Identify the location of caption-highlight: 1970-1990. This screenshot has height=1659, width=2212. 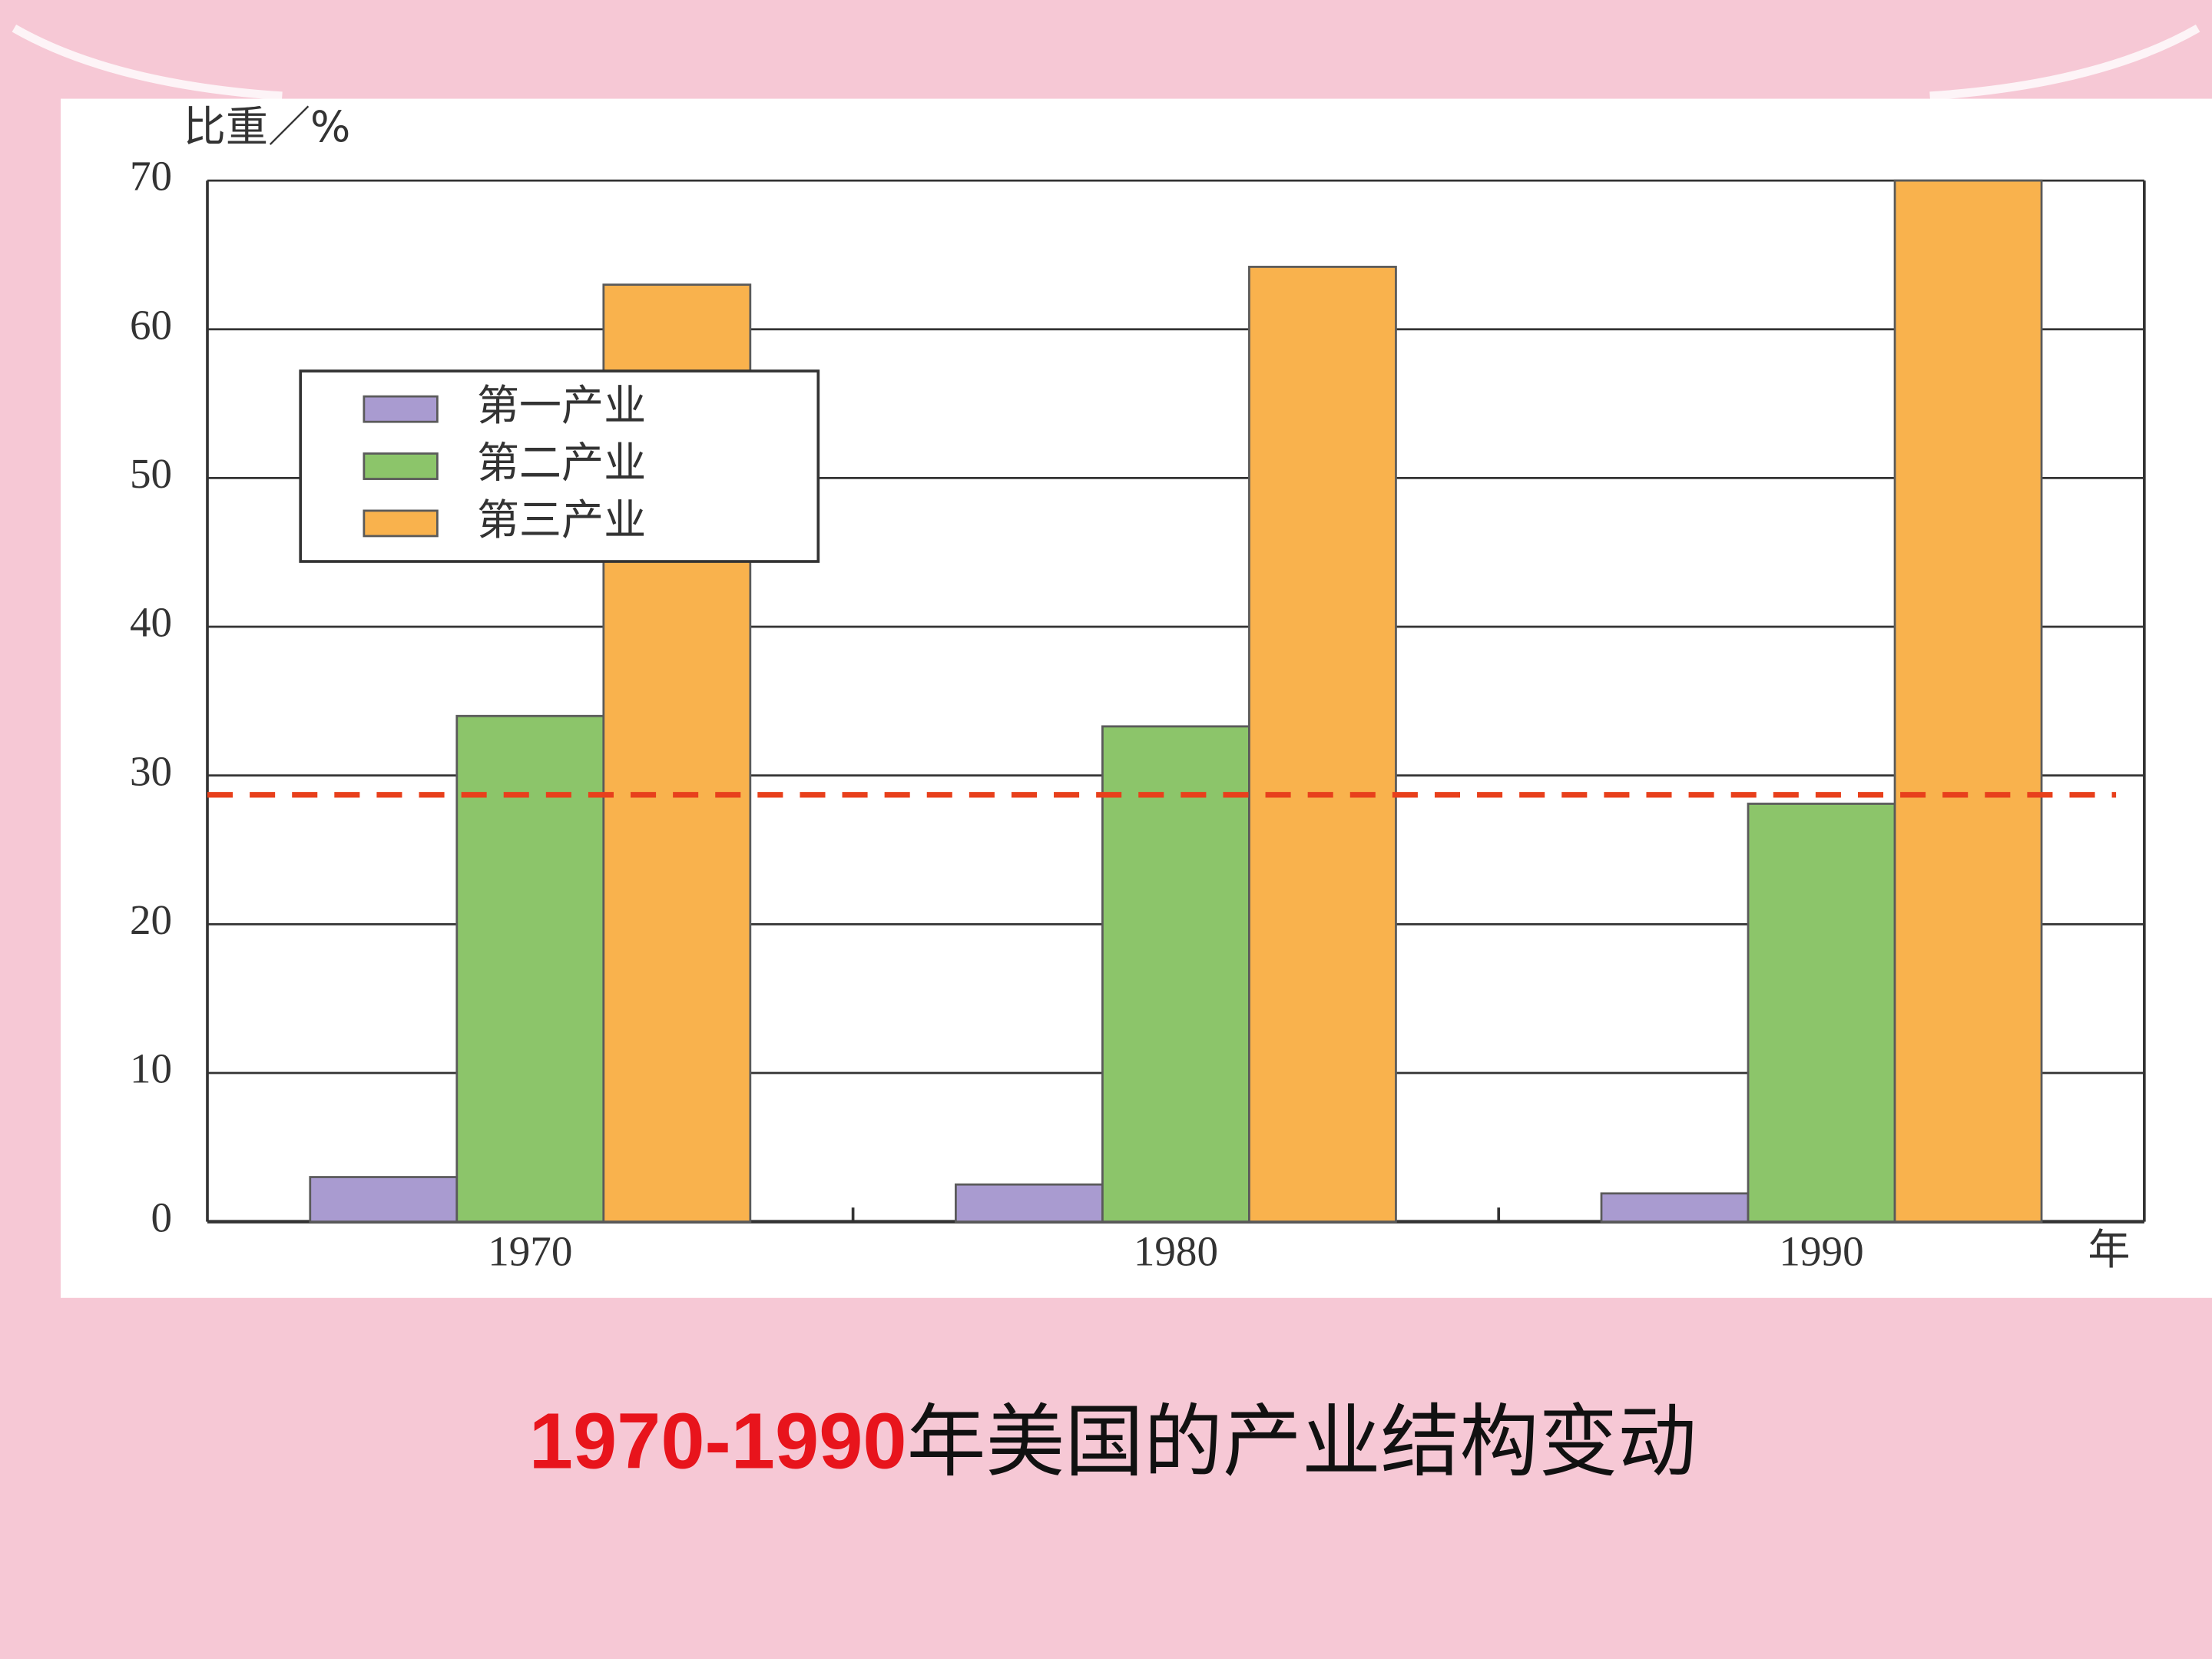
(718, 1441).